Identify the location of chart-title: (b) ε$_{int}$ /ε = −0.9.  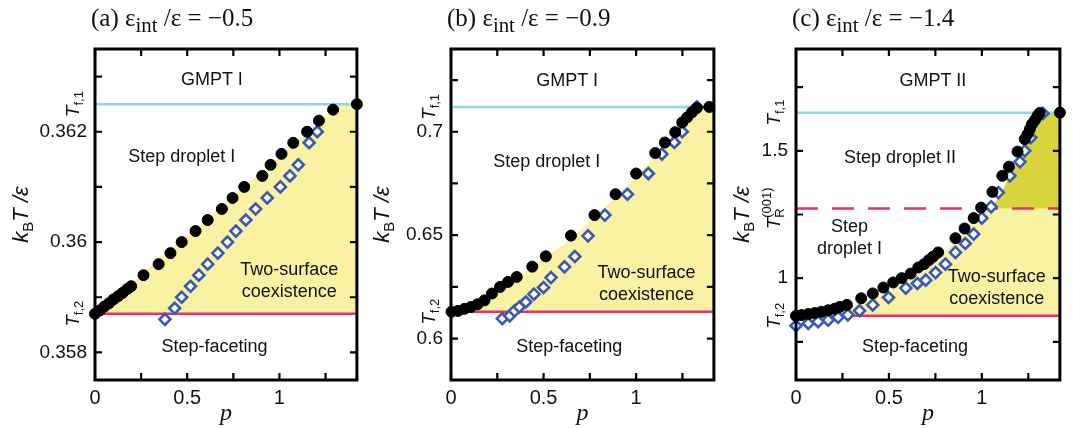
(529, 21).